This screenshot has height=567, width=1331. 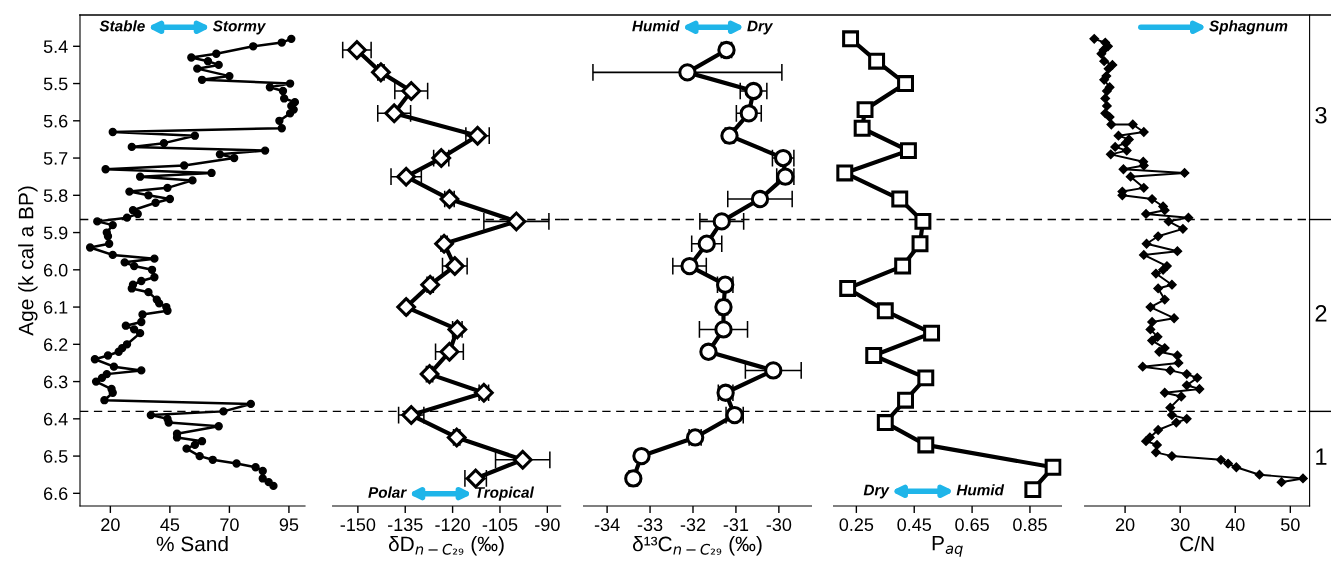 I want to click on x-tick-label: -135, so click(x=405, y=525).